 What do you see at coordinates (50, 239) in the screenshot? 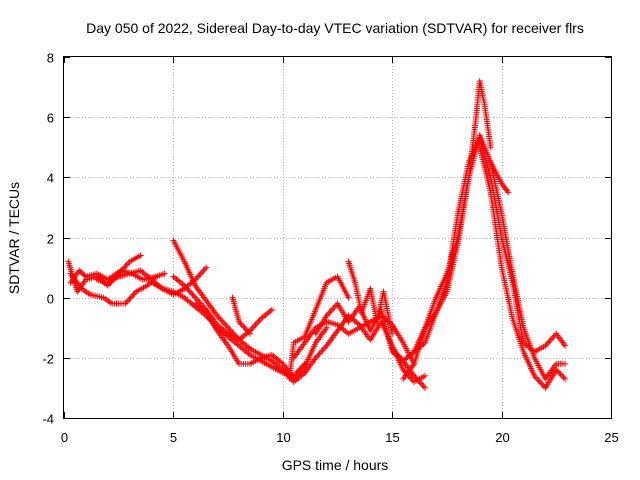
I see `y-tick-label: 2` at bounding box center [50, 239].